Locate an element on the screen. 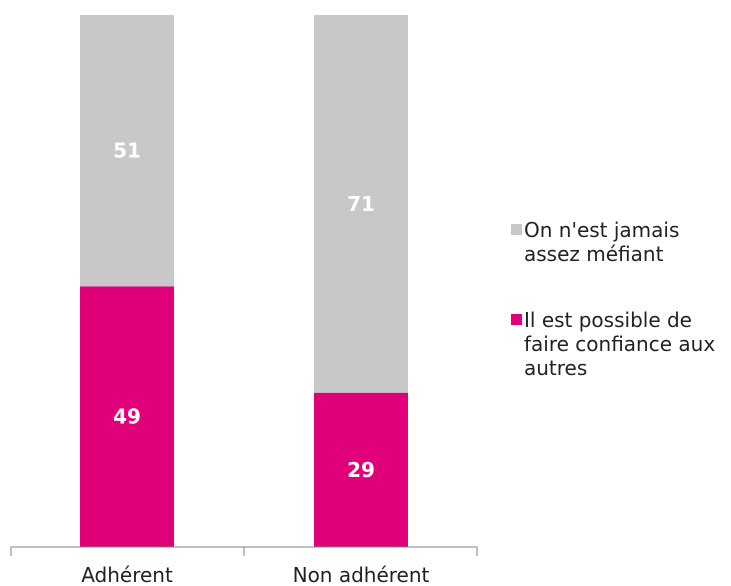  data-label-non-adherent-confiance: 29 is located at coordinates (361, 470).